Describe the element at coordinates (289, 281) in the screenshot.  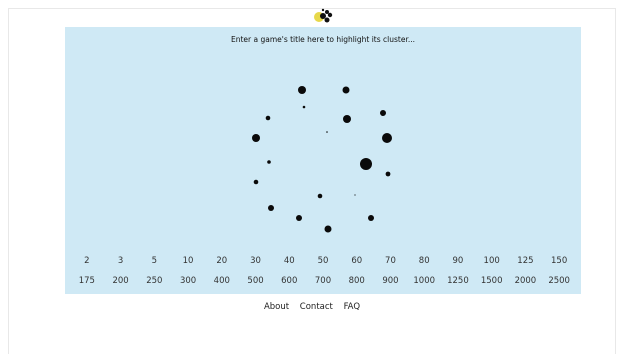
I see `threshold-option: 600` at that location.